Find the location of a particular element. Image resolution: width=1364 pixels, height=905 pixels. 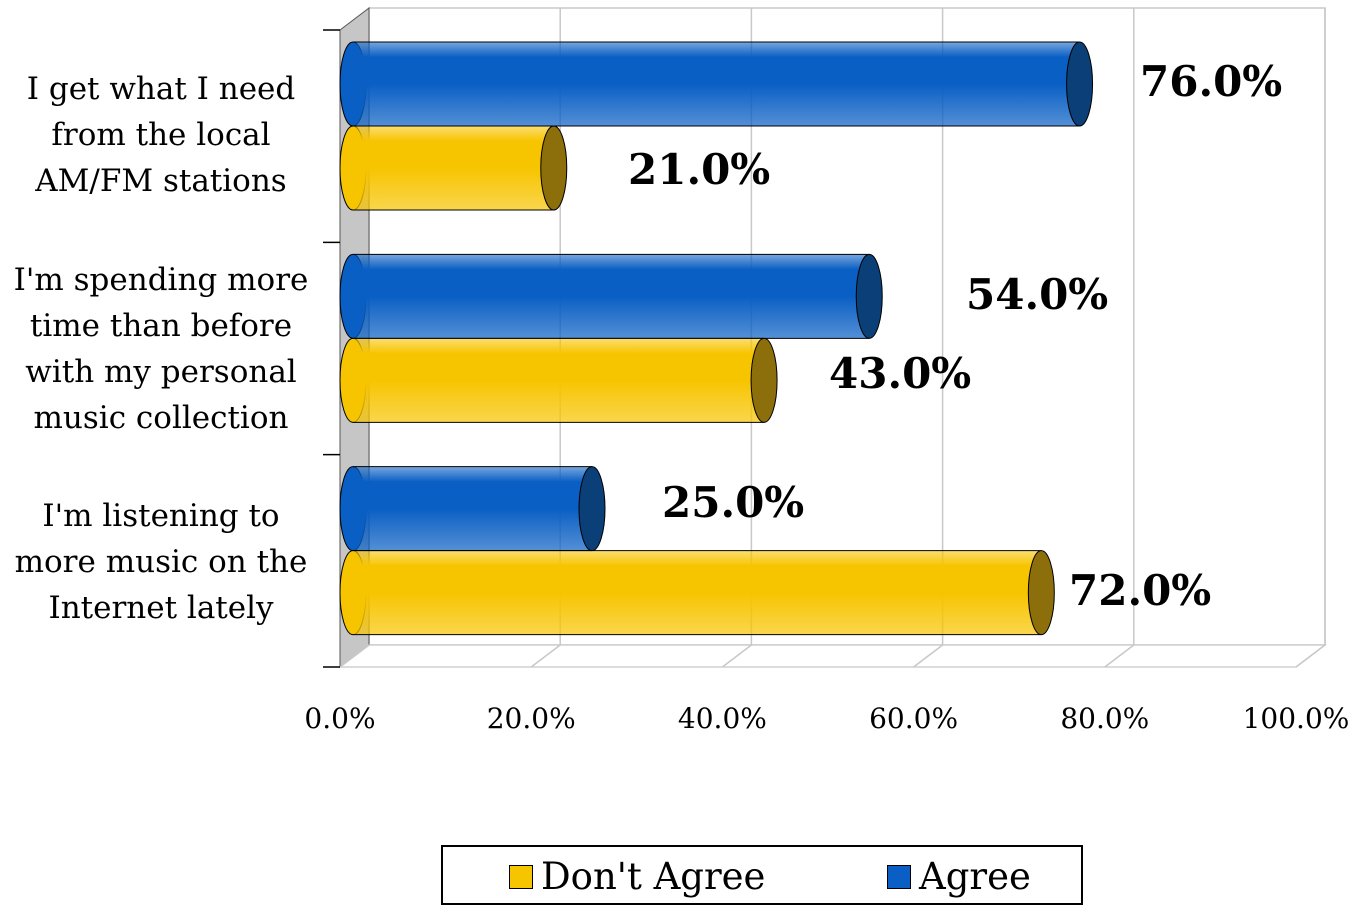

data-label: 43.0% is located at coordinates (900, 373).